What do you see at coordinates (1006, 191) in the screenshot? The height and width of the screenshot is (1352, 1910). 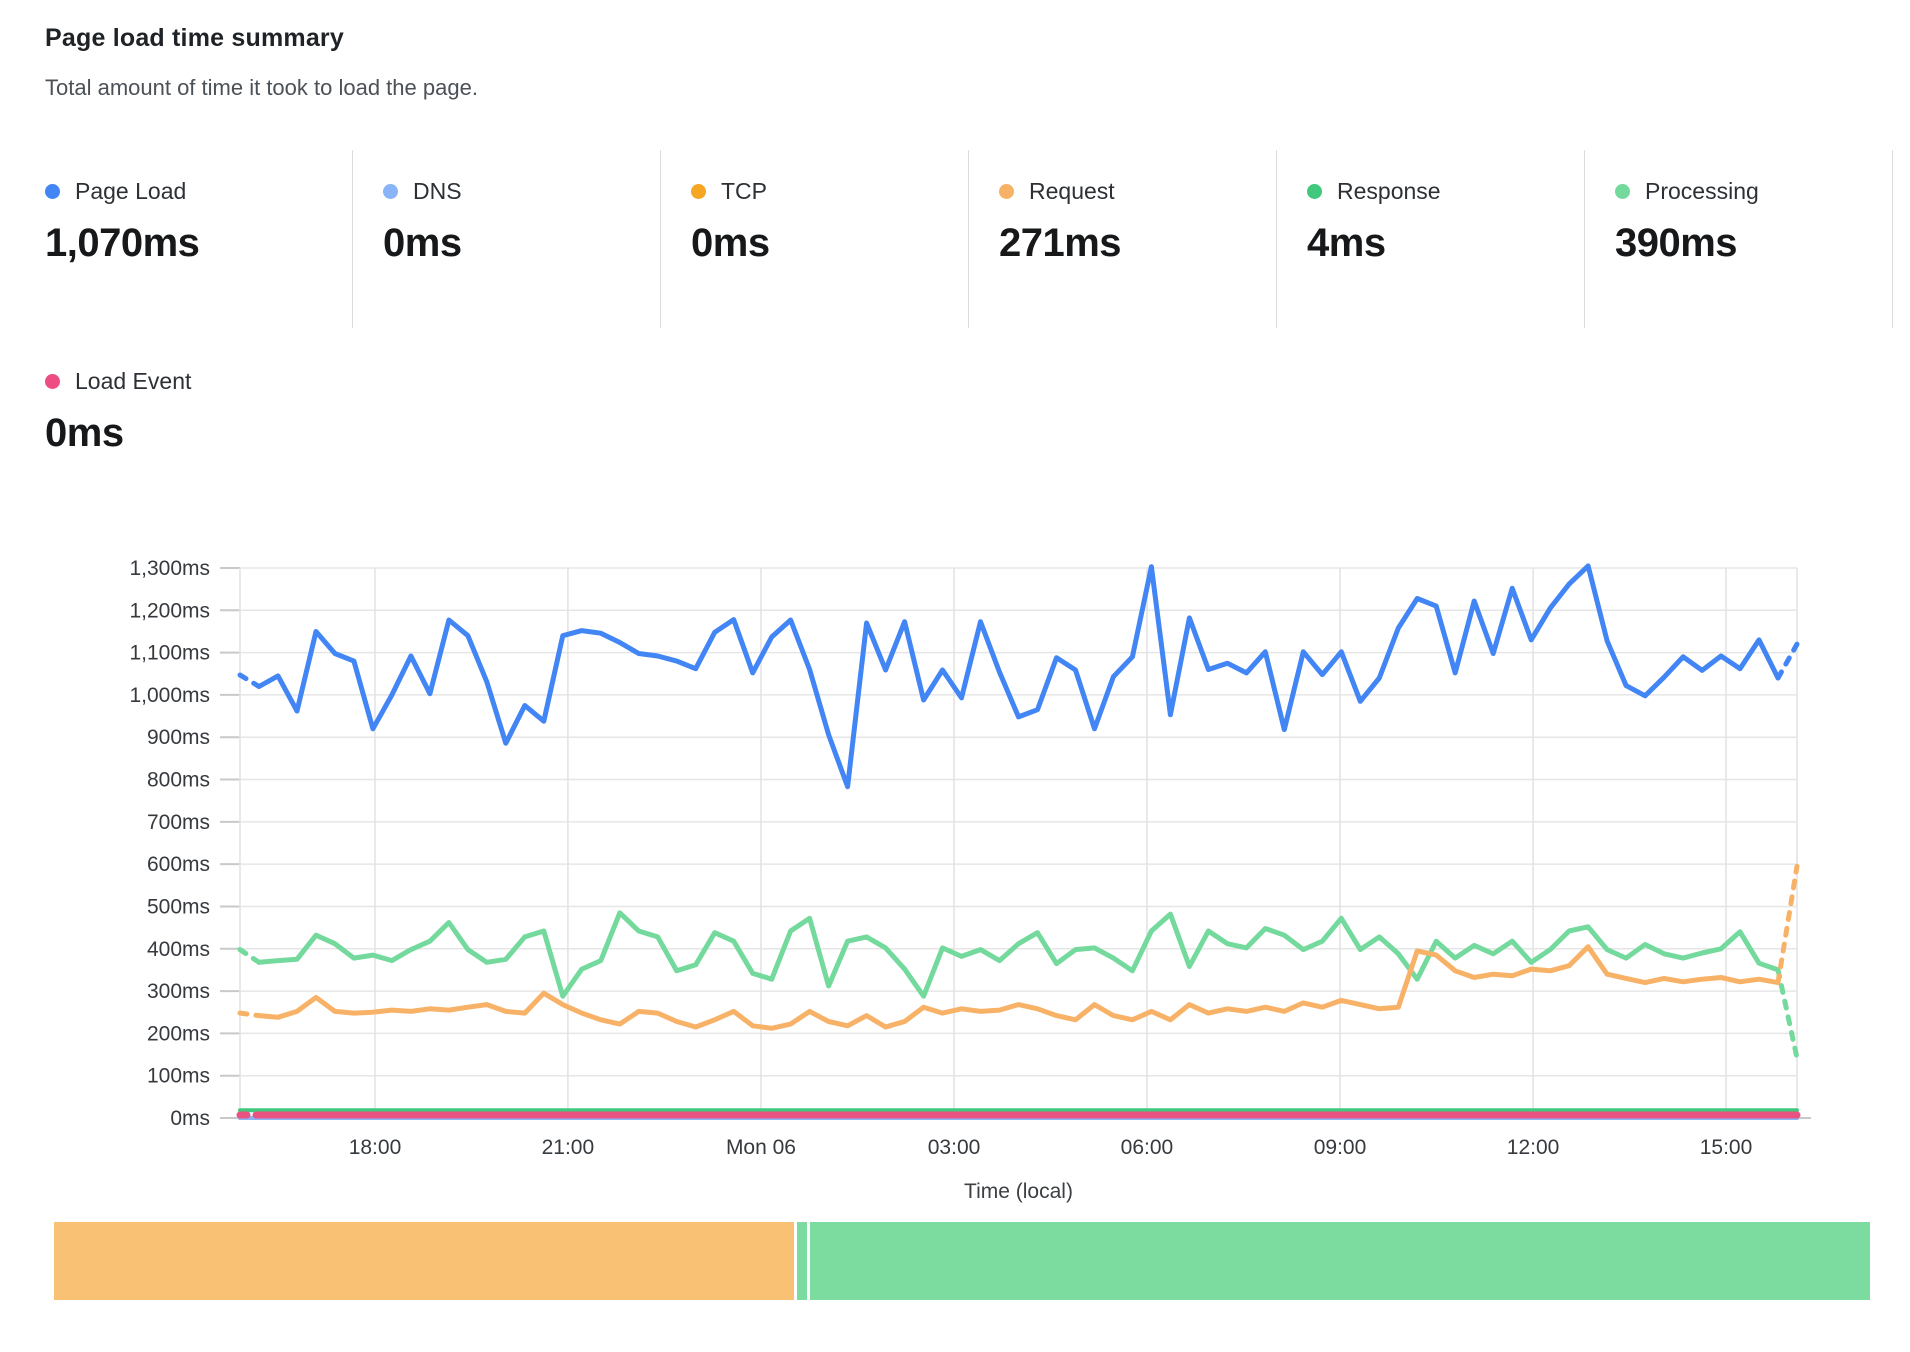 I see `request-series-dot-icon` at bounding box center [1006, 191].